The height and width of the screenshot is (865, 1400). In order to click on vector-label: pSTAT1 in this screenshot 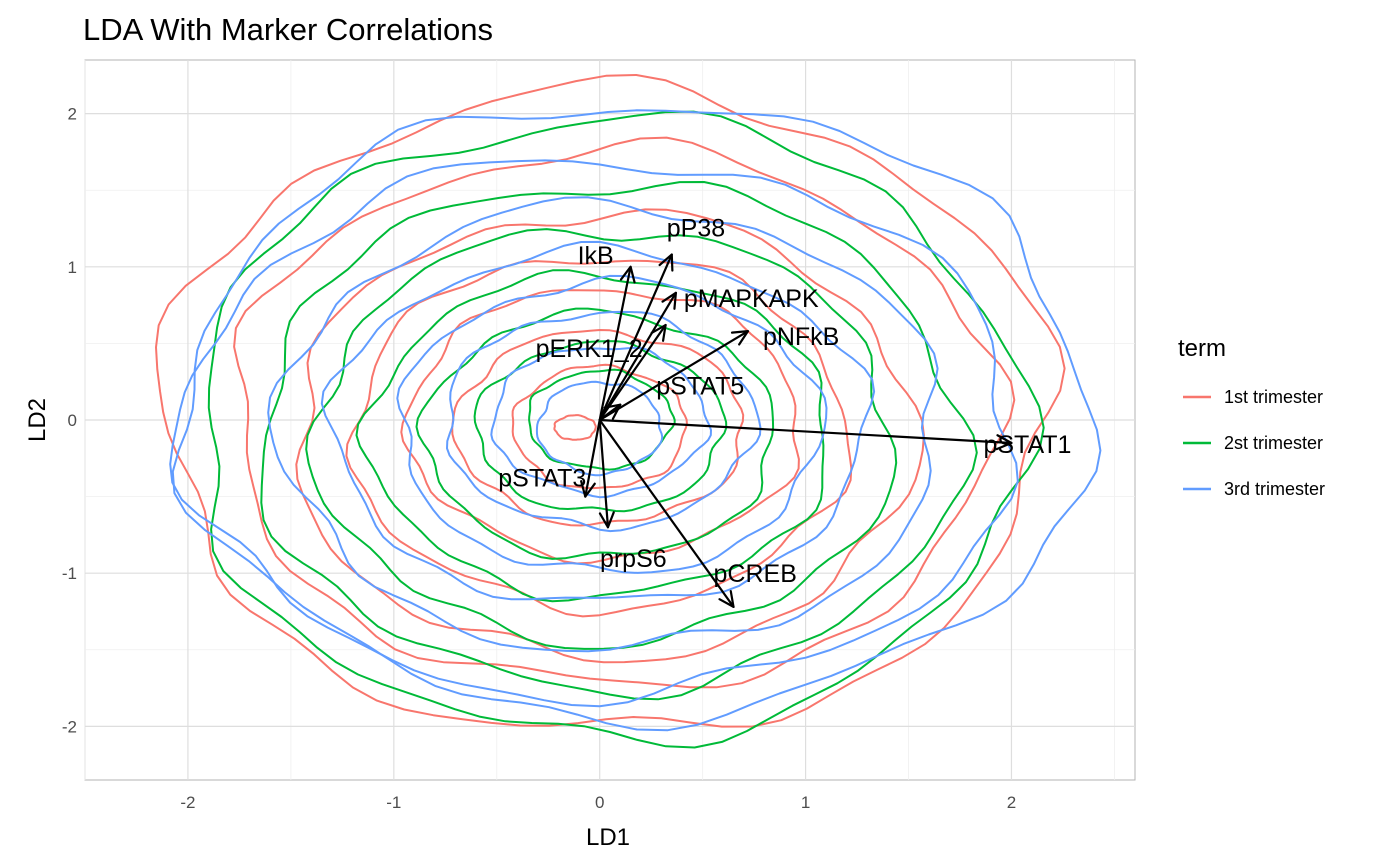, I will do `click(1027, 445)`.